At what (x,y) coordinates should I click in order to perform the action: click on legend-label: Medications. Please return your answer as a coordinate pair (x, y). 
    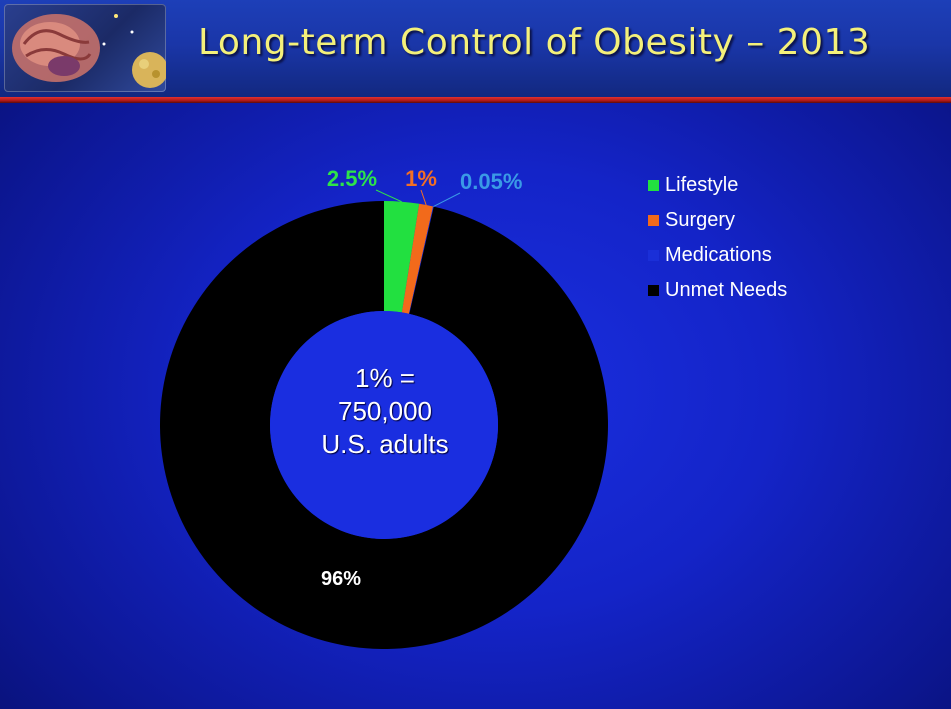
    Looking at the image, I should click on (718, 255).